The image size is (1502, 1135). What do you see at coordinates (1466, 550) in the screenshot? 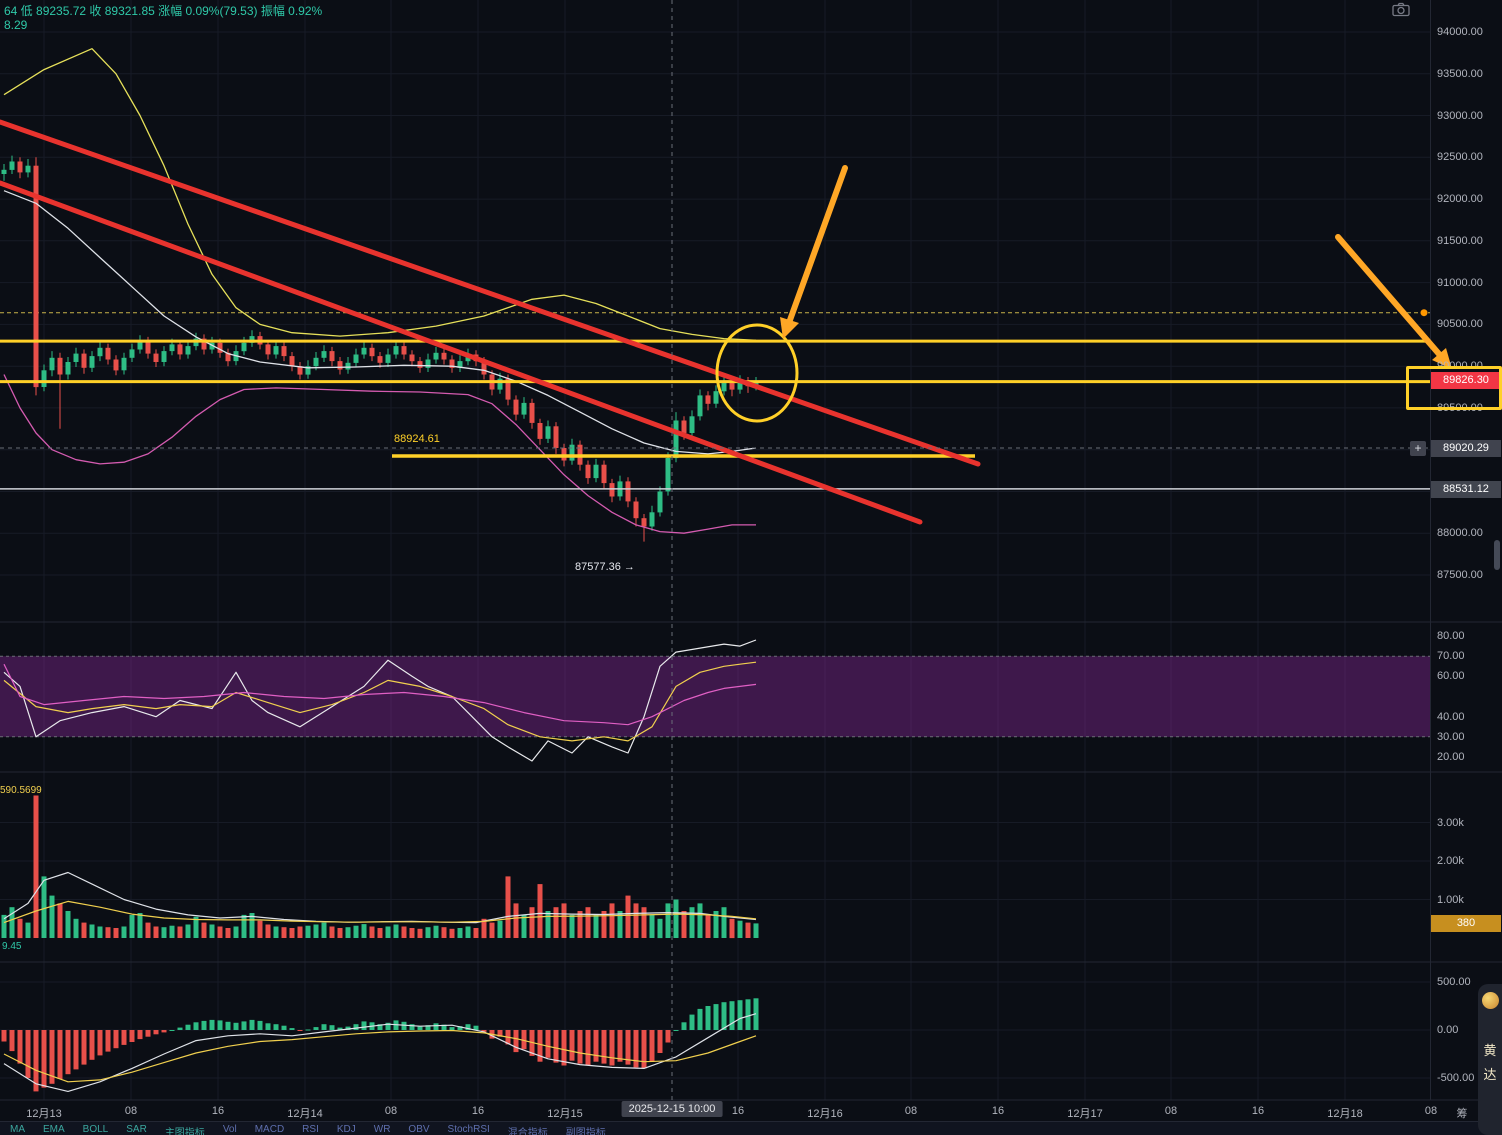
I see `price-scale` at bounding box center [1466, 550].